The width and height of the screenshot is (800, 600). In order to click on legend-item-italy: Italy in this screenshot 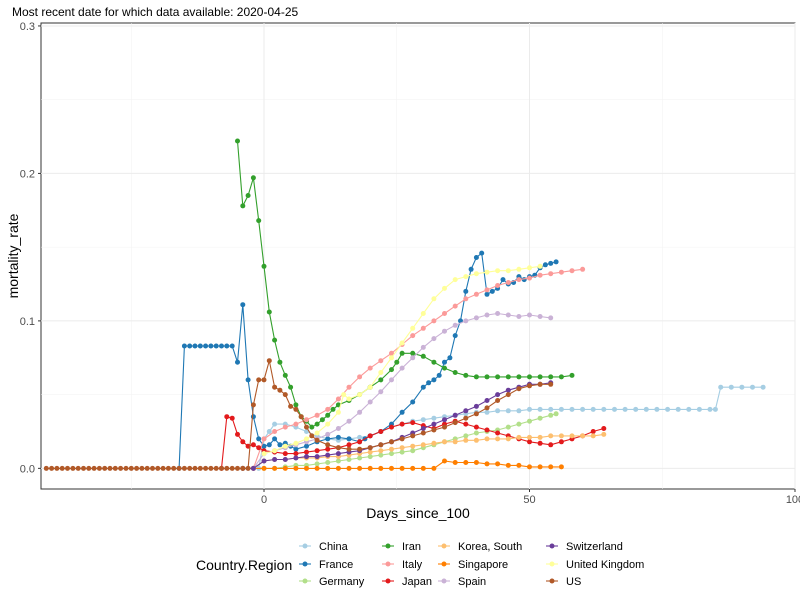, I will do `click(402, 565)`.